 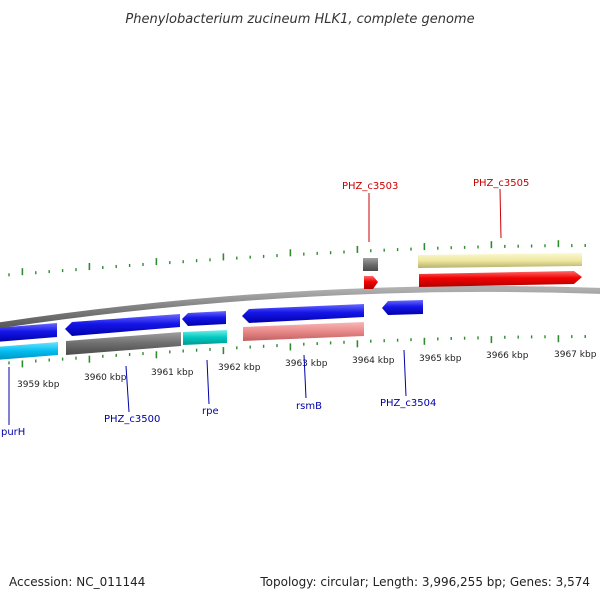 What do you see at coordinates (370, 186) in the screenshot?
I see `gene-label-phz-c3503: PHZ_c3503` at bounding box center [370, 186].